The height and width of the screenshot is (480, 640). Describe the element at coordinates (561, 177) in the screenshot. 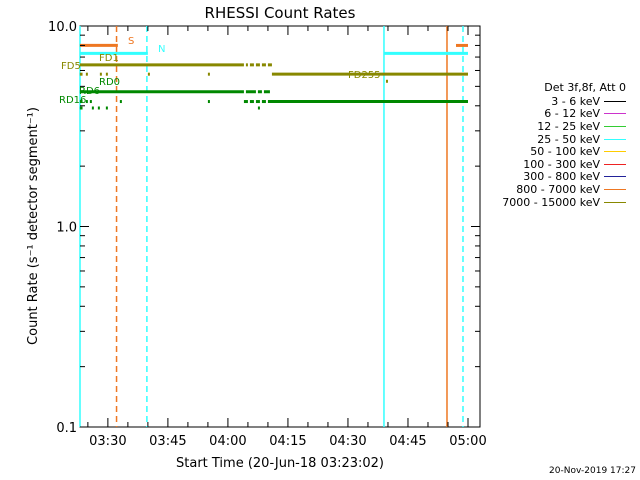

I see `legend-entry-label: 300 - 800 keV` at that location.